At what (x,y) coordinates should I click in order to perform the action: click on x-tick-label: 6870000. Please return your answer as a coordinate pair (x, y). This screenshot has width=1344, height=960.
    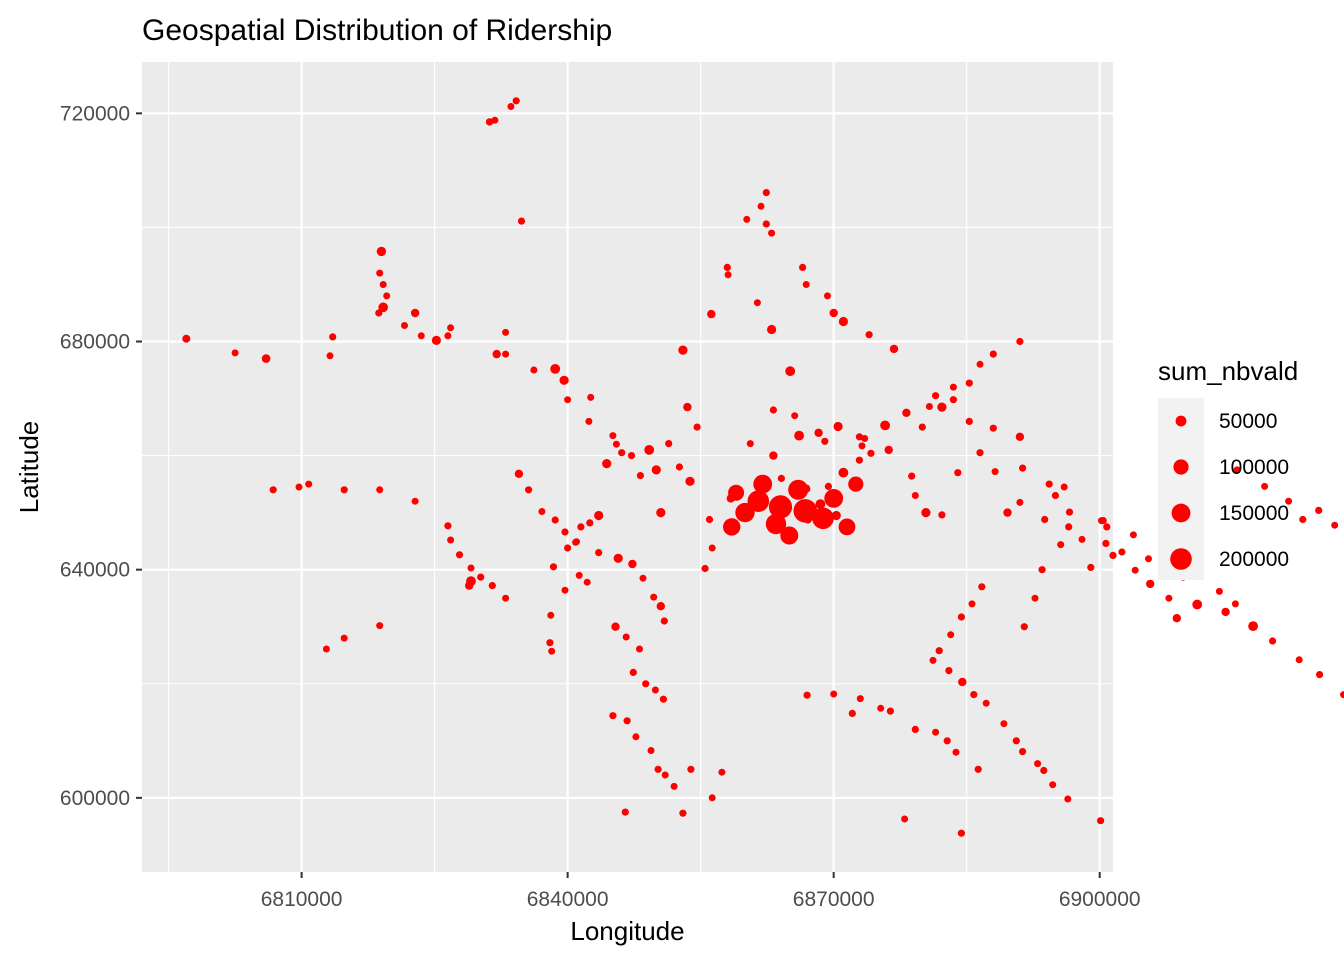
    Looking at the image, I should click on (834, 899).